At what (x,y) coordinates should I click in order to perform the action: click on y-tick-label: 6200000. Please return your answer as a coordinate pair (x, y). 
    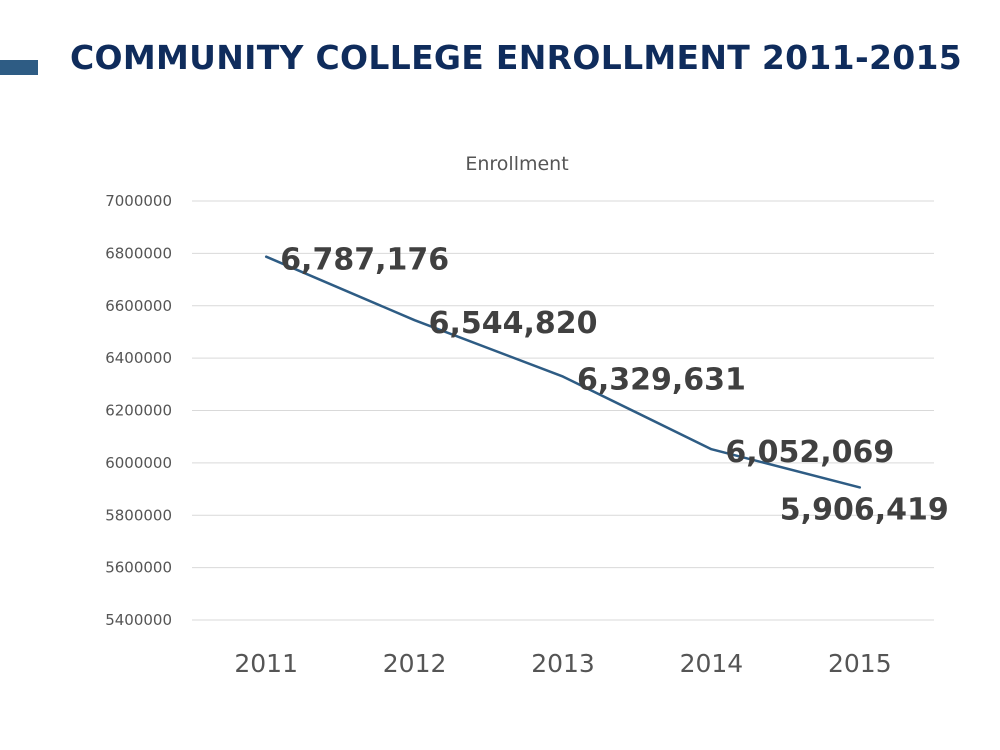
    Looking at the image, I should click on (138, 411).